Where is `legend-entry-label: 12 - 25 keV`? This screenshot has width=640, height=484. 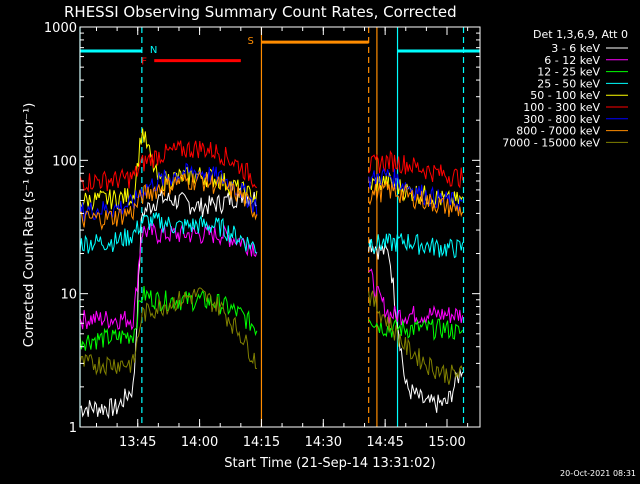
legend-entry-label: 12 - 25 keV is located at coordinates (568, 72).